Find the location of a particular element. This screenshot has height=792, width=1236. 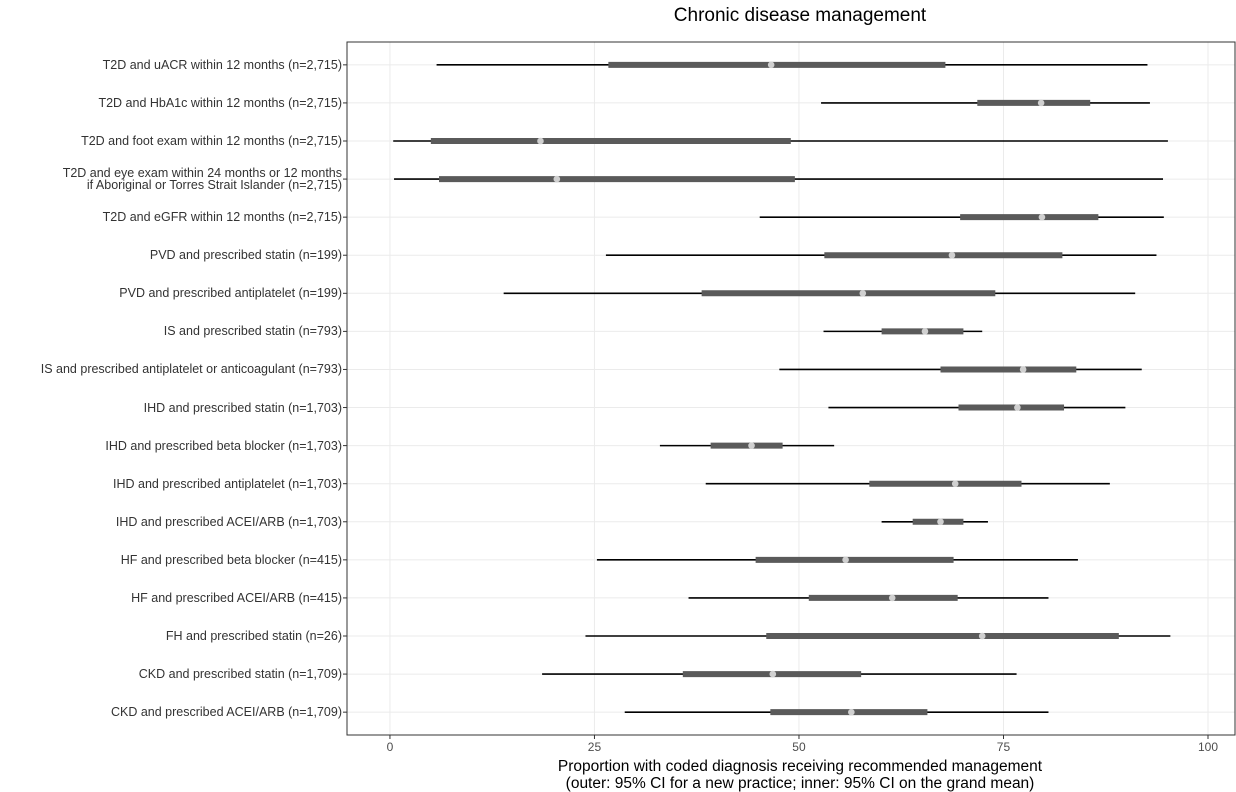

y-tick-label: IHD and prescribed ACEI/ARB (n=1,703) is located at coordinates (228, 521).